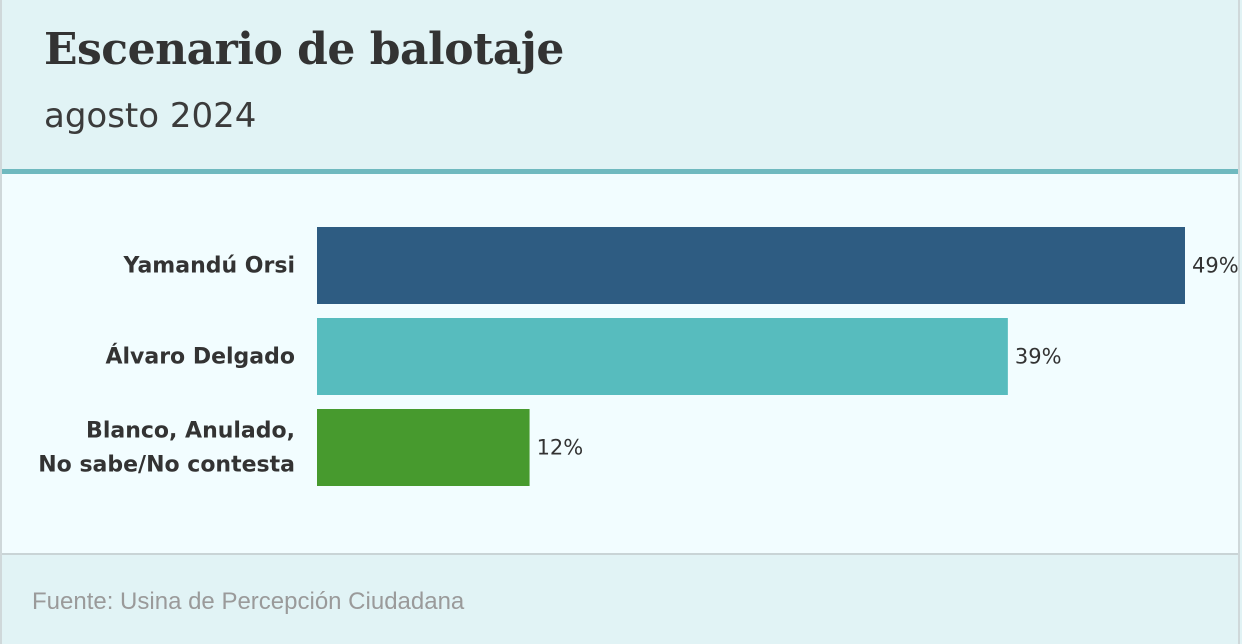  What do you see at coordinates (1215, 266) in the screenshot?
I see `value-label-1: 49%` at bounding box center [1215, 266].